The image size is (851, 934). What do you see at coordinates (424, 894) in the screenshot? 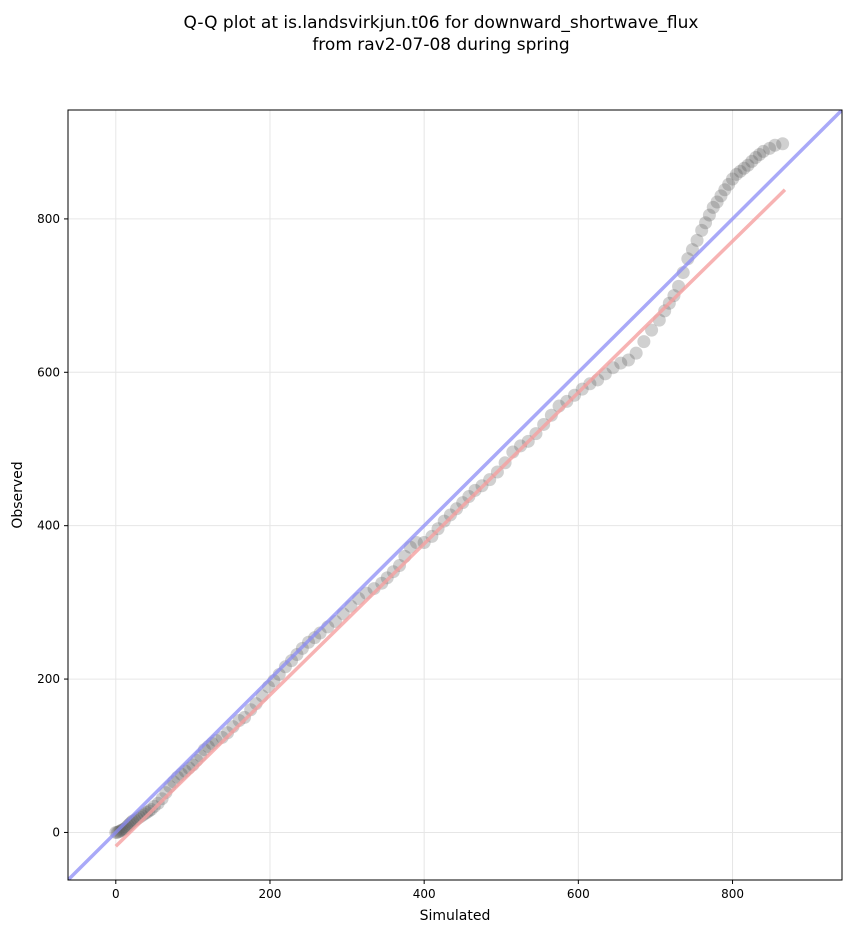
I see `x-tick-label: 400` at bounding box center [424, 894].